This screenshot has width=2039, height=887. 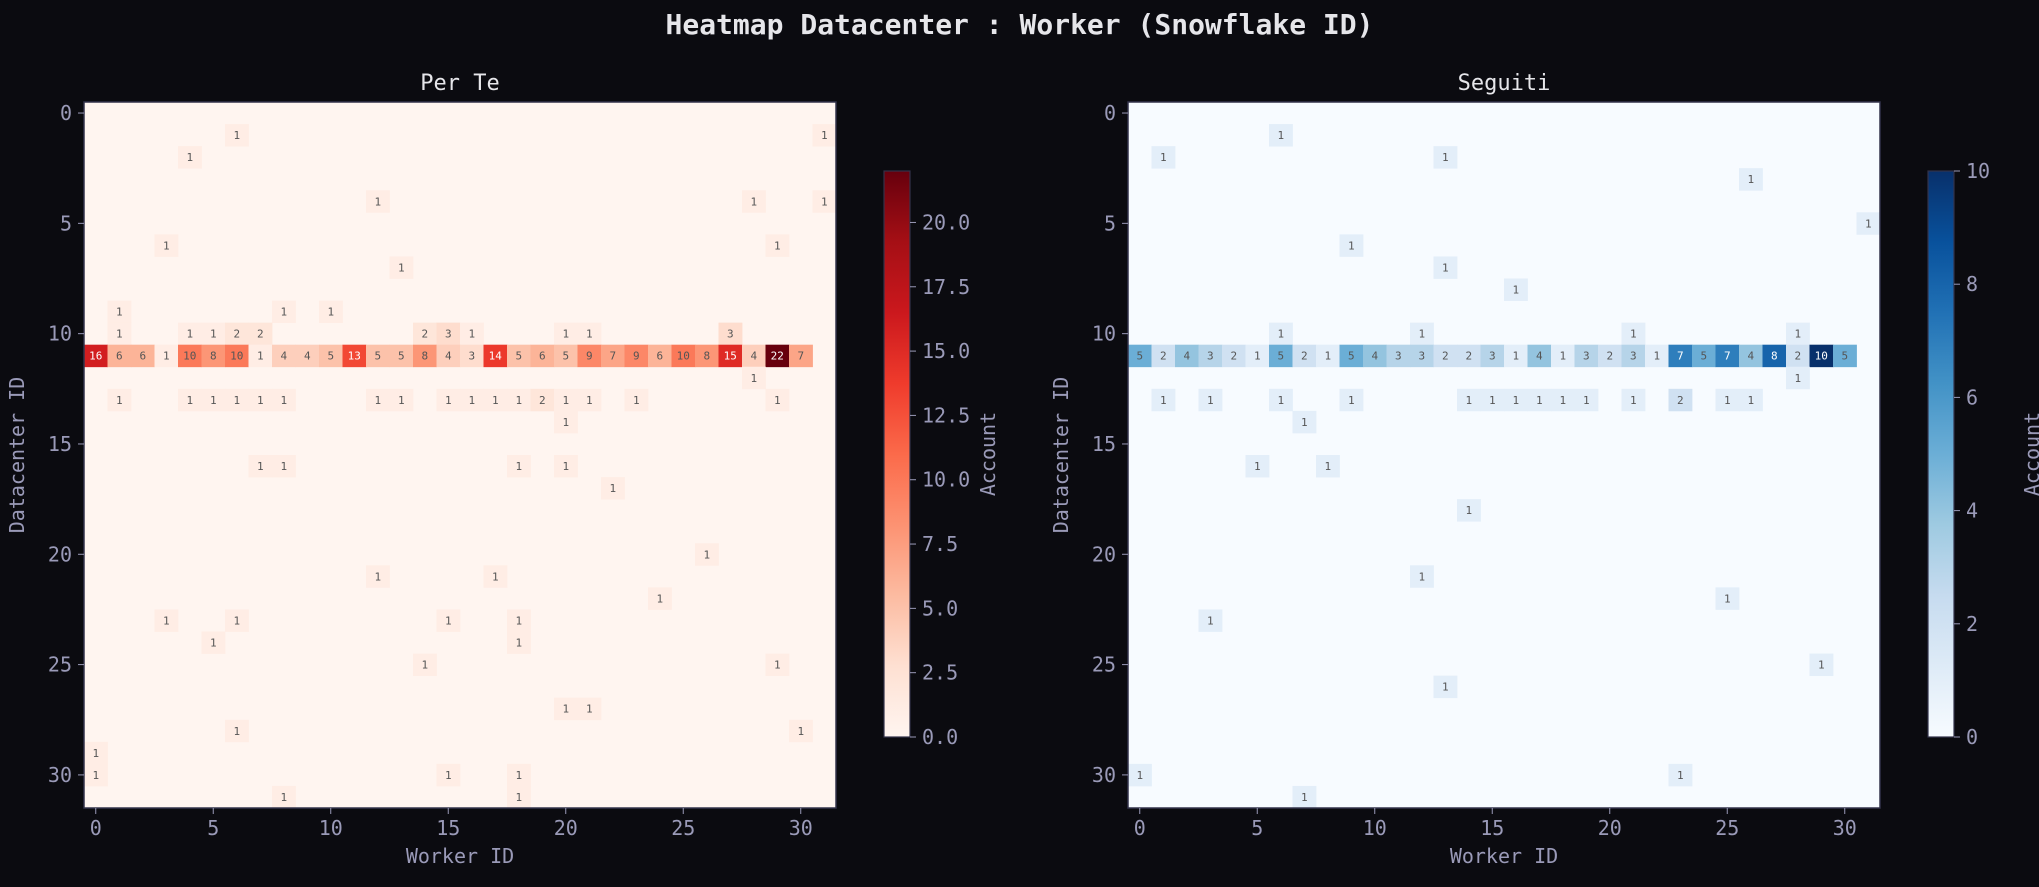 I want to click on panel-title: Seguiti, so click(x=1504, y=83).